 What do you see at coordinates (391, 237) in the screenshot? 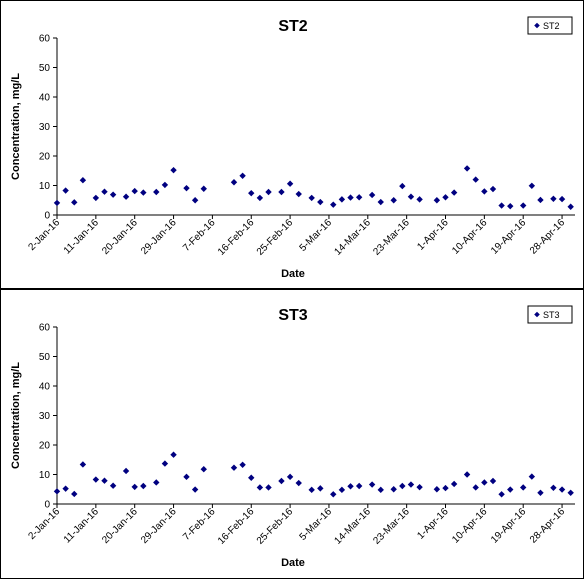
I see `x-tick-label: 23-Mar-16` at bounding box center [391, 237].